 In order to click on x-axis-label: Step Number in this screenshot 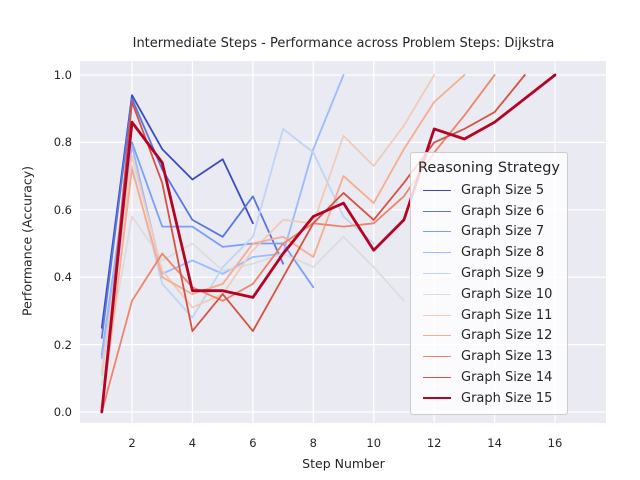, I will do `click(343, 463)`.